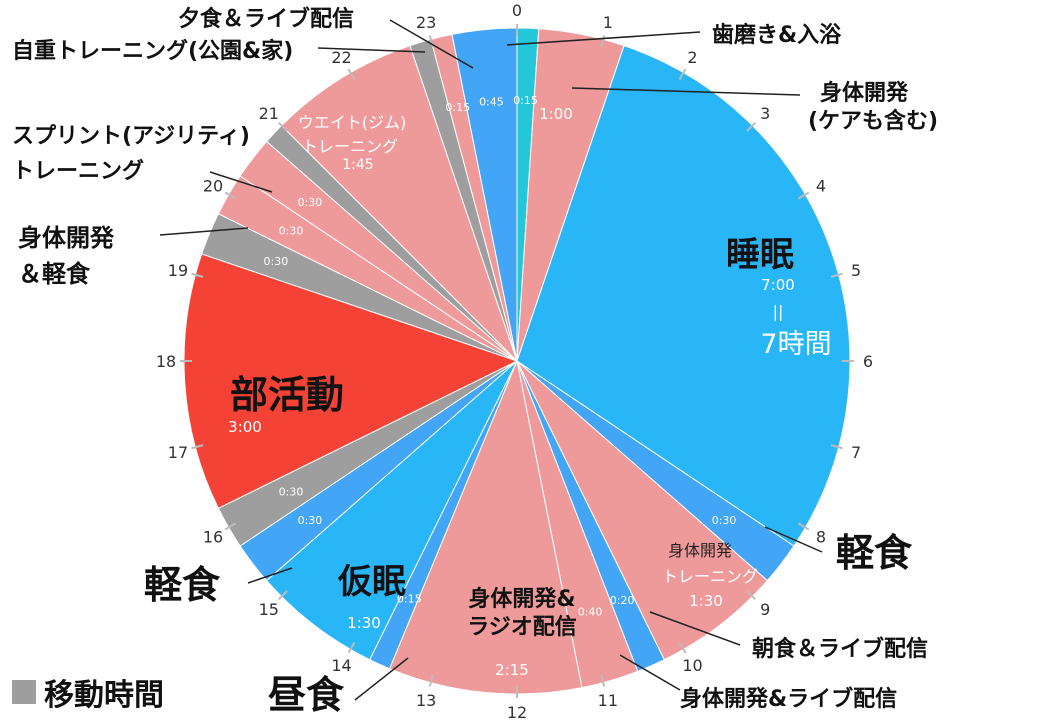 The height and width of the screenshot is (720, 1040). I want to click on sleep-hours: 7時間, so click(795, 344).